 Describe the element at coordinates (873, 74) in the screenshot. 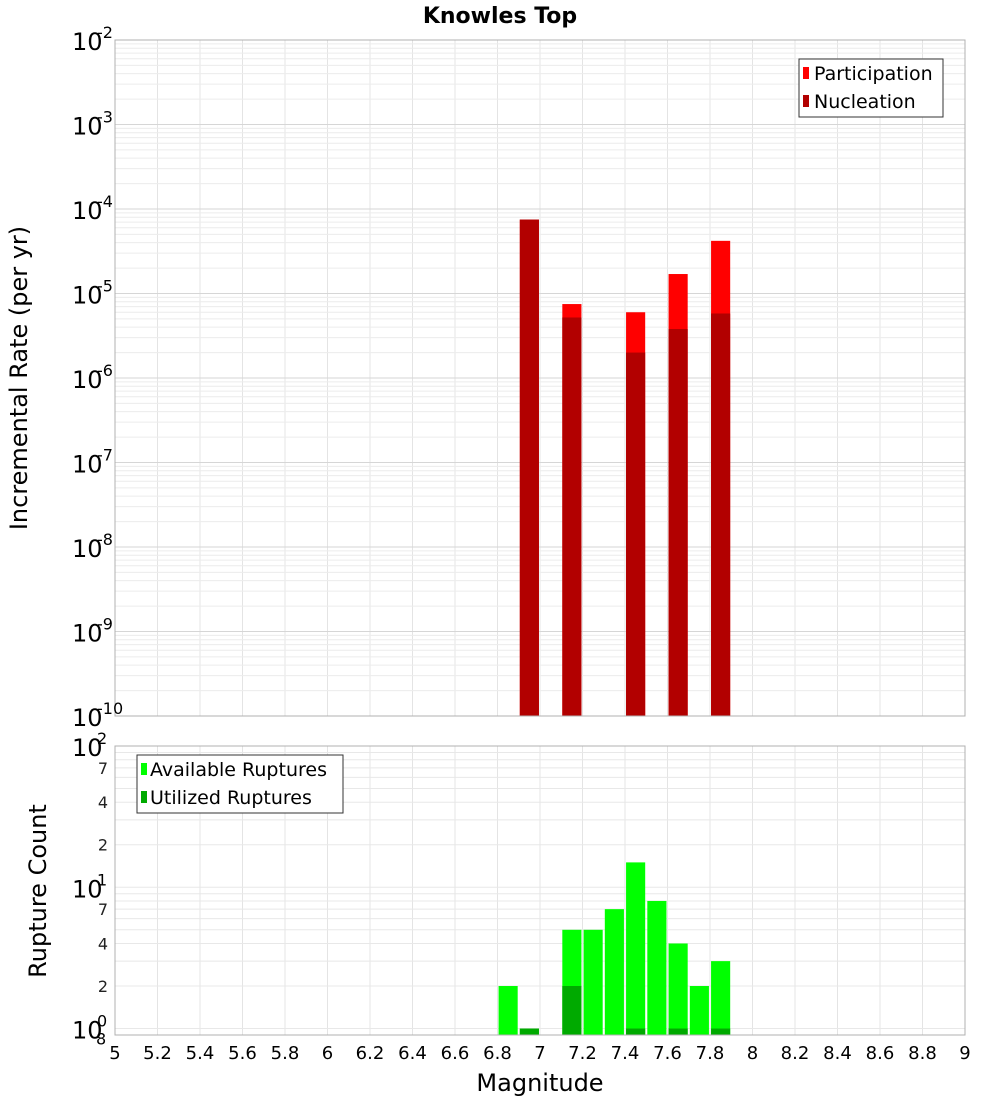

I see `participation-legend-label: Participation` at that location.